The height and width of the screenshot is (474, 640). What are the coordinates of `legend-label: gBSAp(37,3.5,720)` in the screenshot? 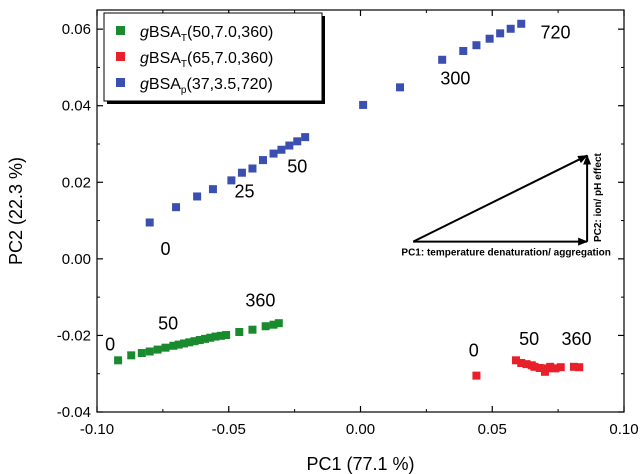 It's located at (206, 86).